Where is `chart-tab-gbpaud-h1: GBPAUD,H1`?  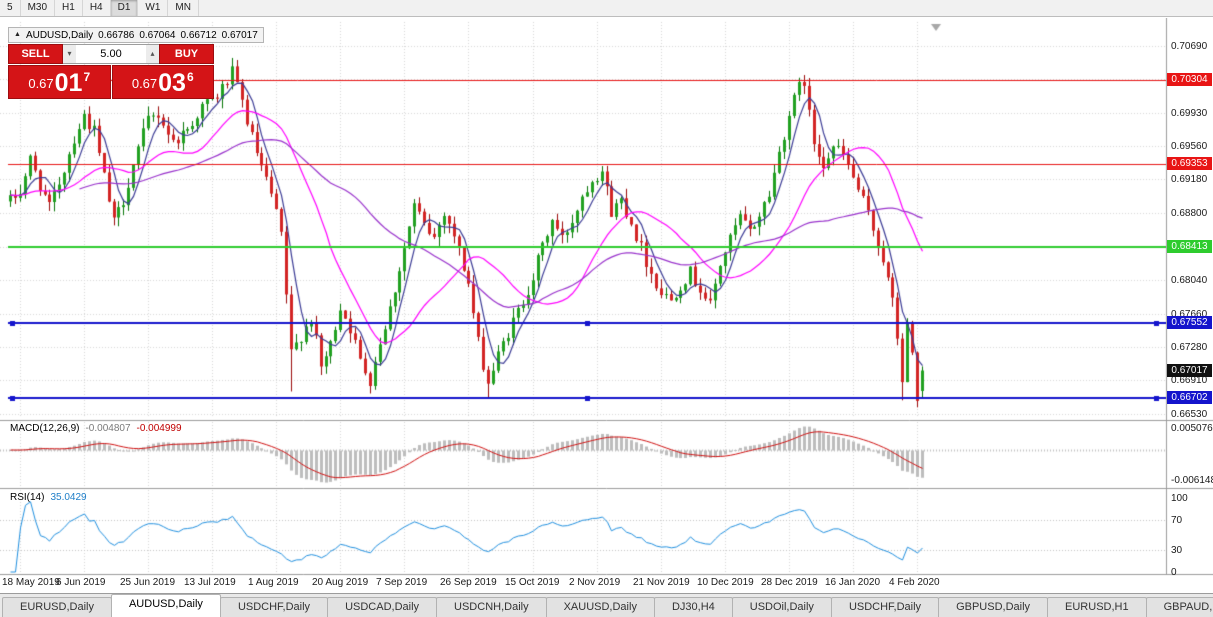
chart-tab-gbpaud-h1: GBPAUD,H1 is located at coordinates (1179, 607).